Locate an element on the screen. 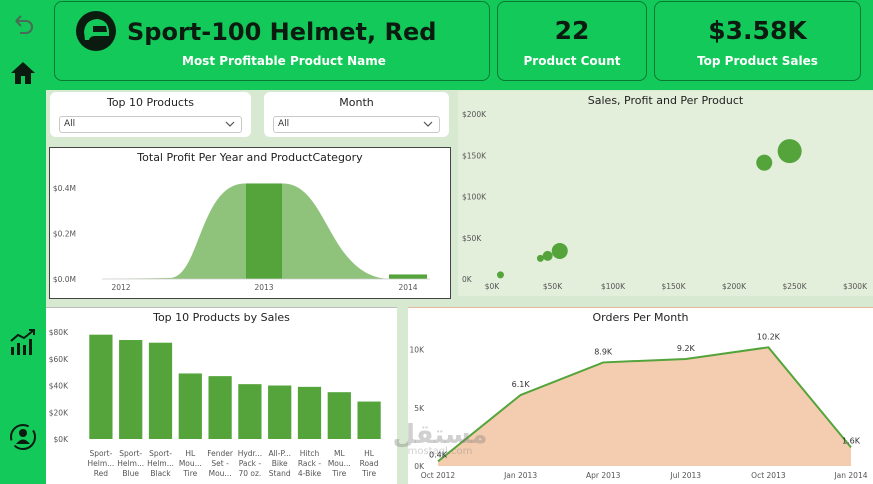 This screenshot has height=484, width=873. slicer-label: Top 10 Products is located at coordinates (150, 102).